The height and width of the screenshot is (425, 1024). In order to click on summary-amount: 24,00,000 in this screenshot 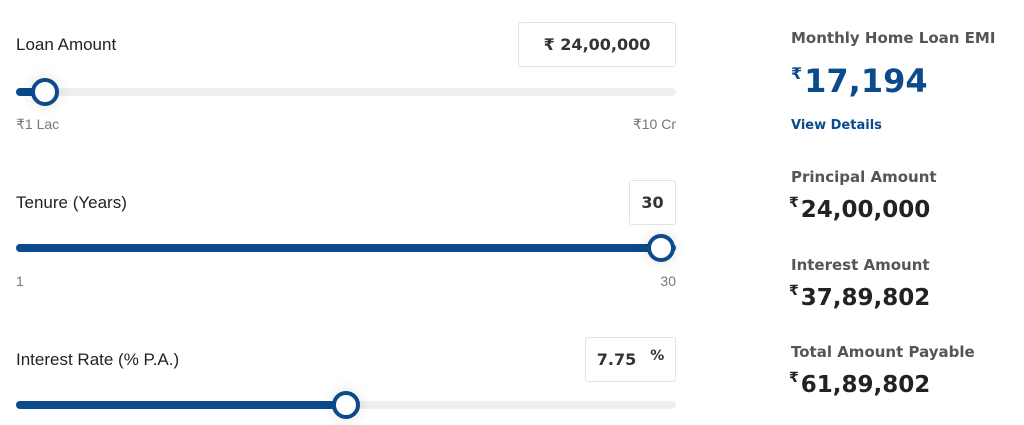, I will do `click(865, 210)`.